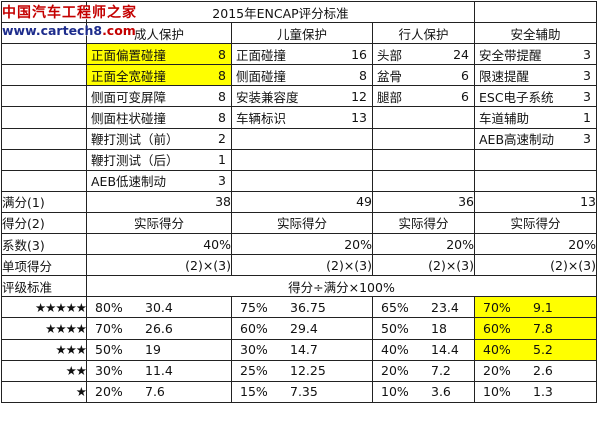  I want to click on row-coef: 系数(3) 40% 20% 20% 20%, so click(299, 244).